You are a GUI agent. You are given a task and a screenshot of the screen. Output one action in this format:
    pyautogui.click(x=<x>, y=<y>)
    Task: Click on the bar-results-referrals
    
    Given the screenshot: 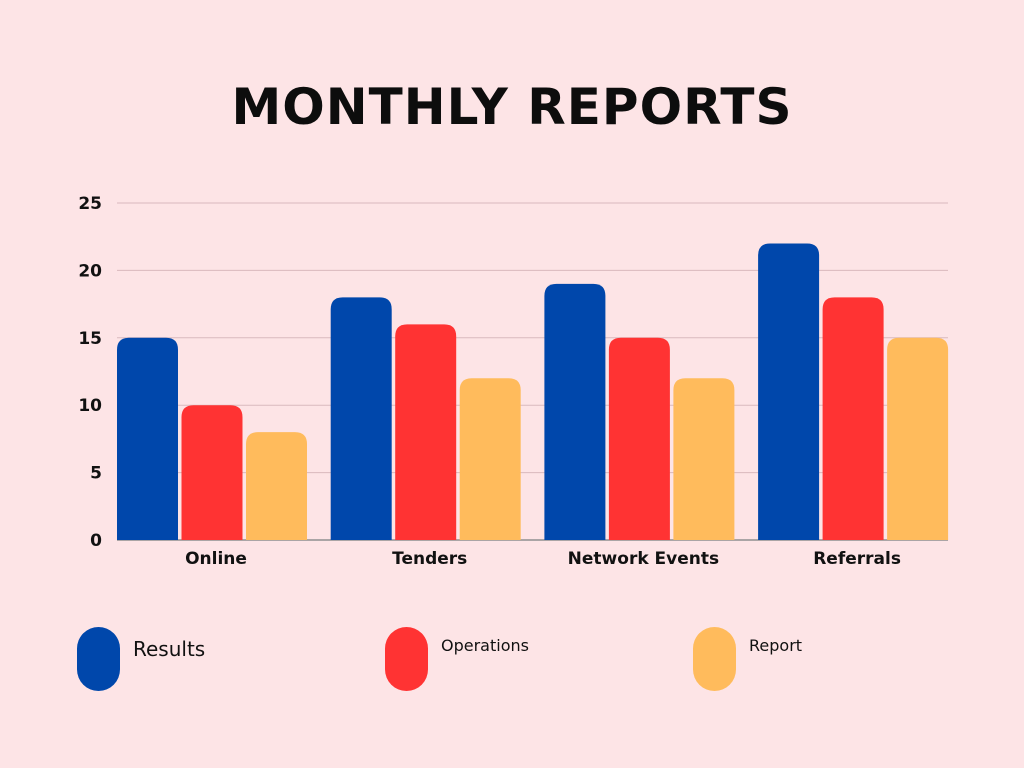 What is the action you would take?
    pyautogui.click(x=789, y=391)
    